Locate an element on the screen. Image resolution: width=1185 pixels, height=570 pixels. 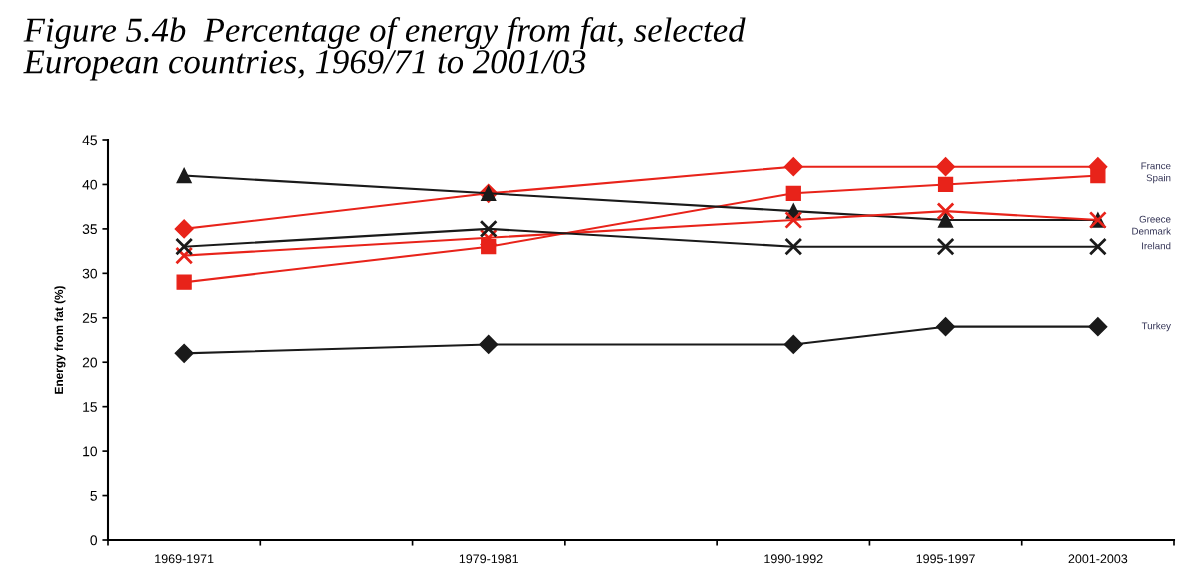
y-tick-label: 15 is located at coordinates (90, 407).